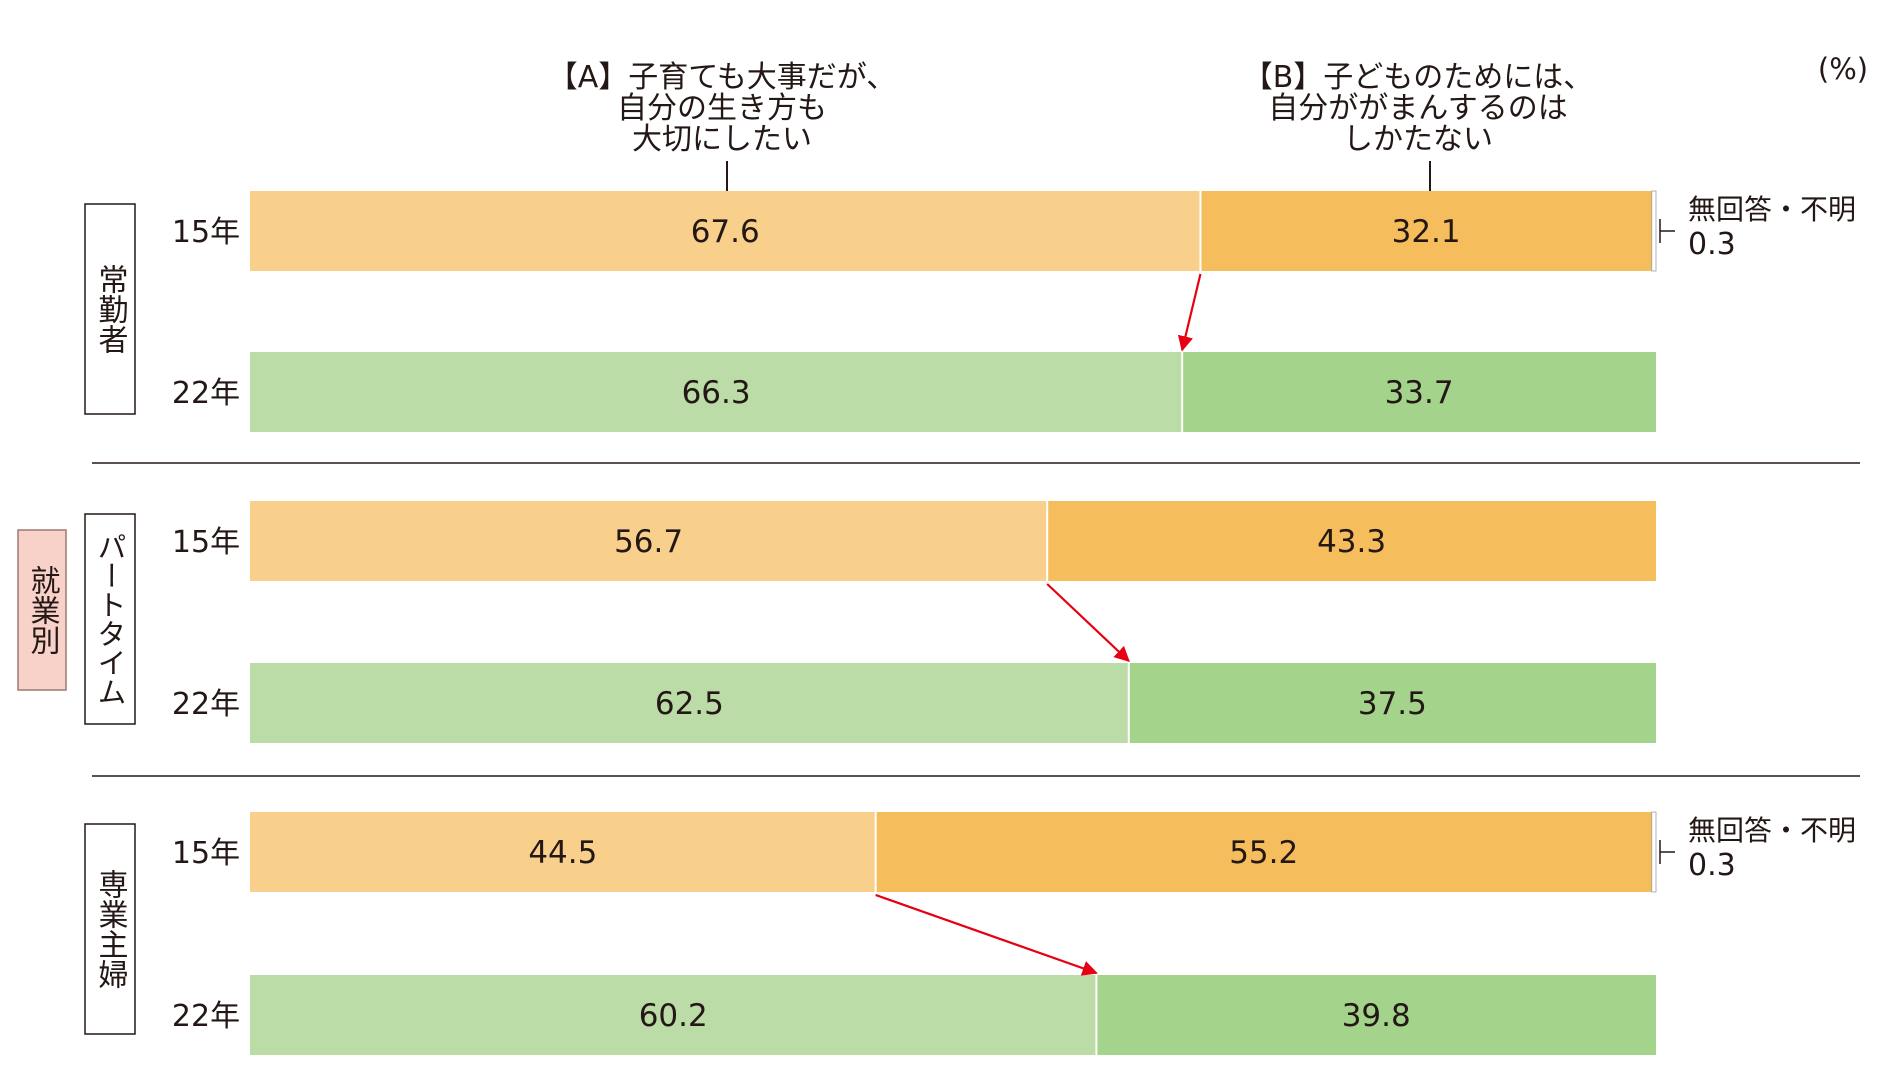 This screenshot has width=1898, height=1073. I want to click on value-label-a-fulltime-15: 67.6, so click(725, 232).